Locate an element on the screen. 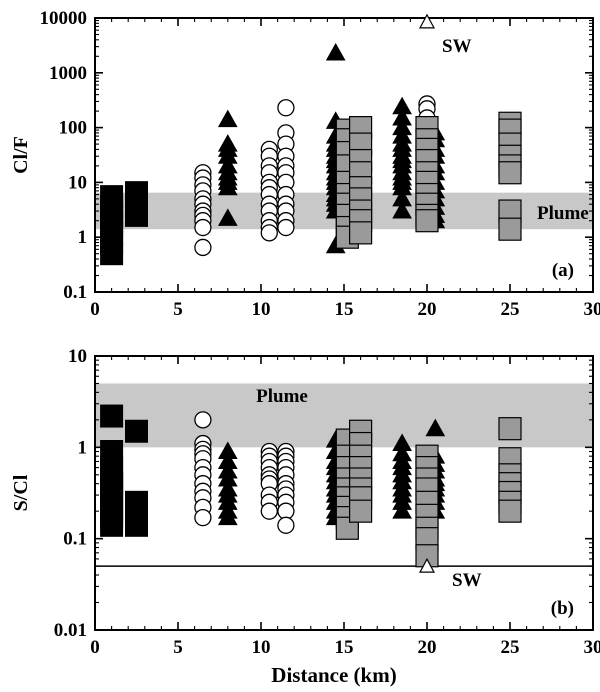 This screenshot has height=692, width=600. y-tick-label: 0.01 is located at coordinates (70, 630).